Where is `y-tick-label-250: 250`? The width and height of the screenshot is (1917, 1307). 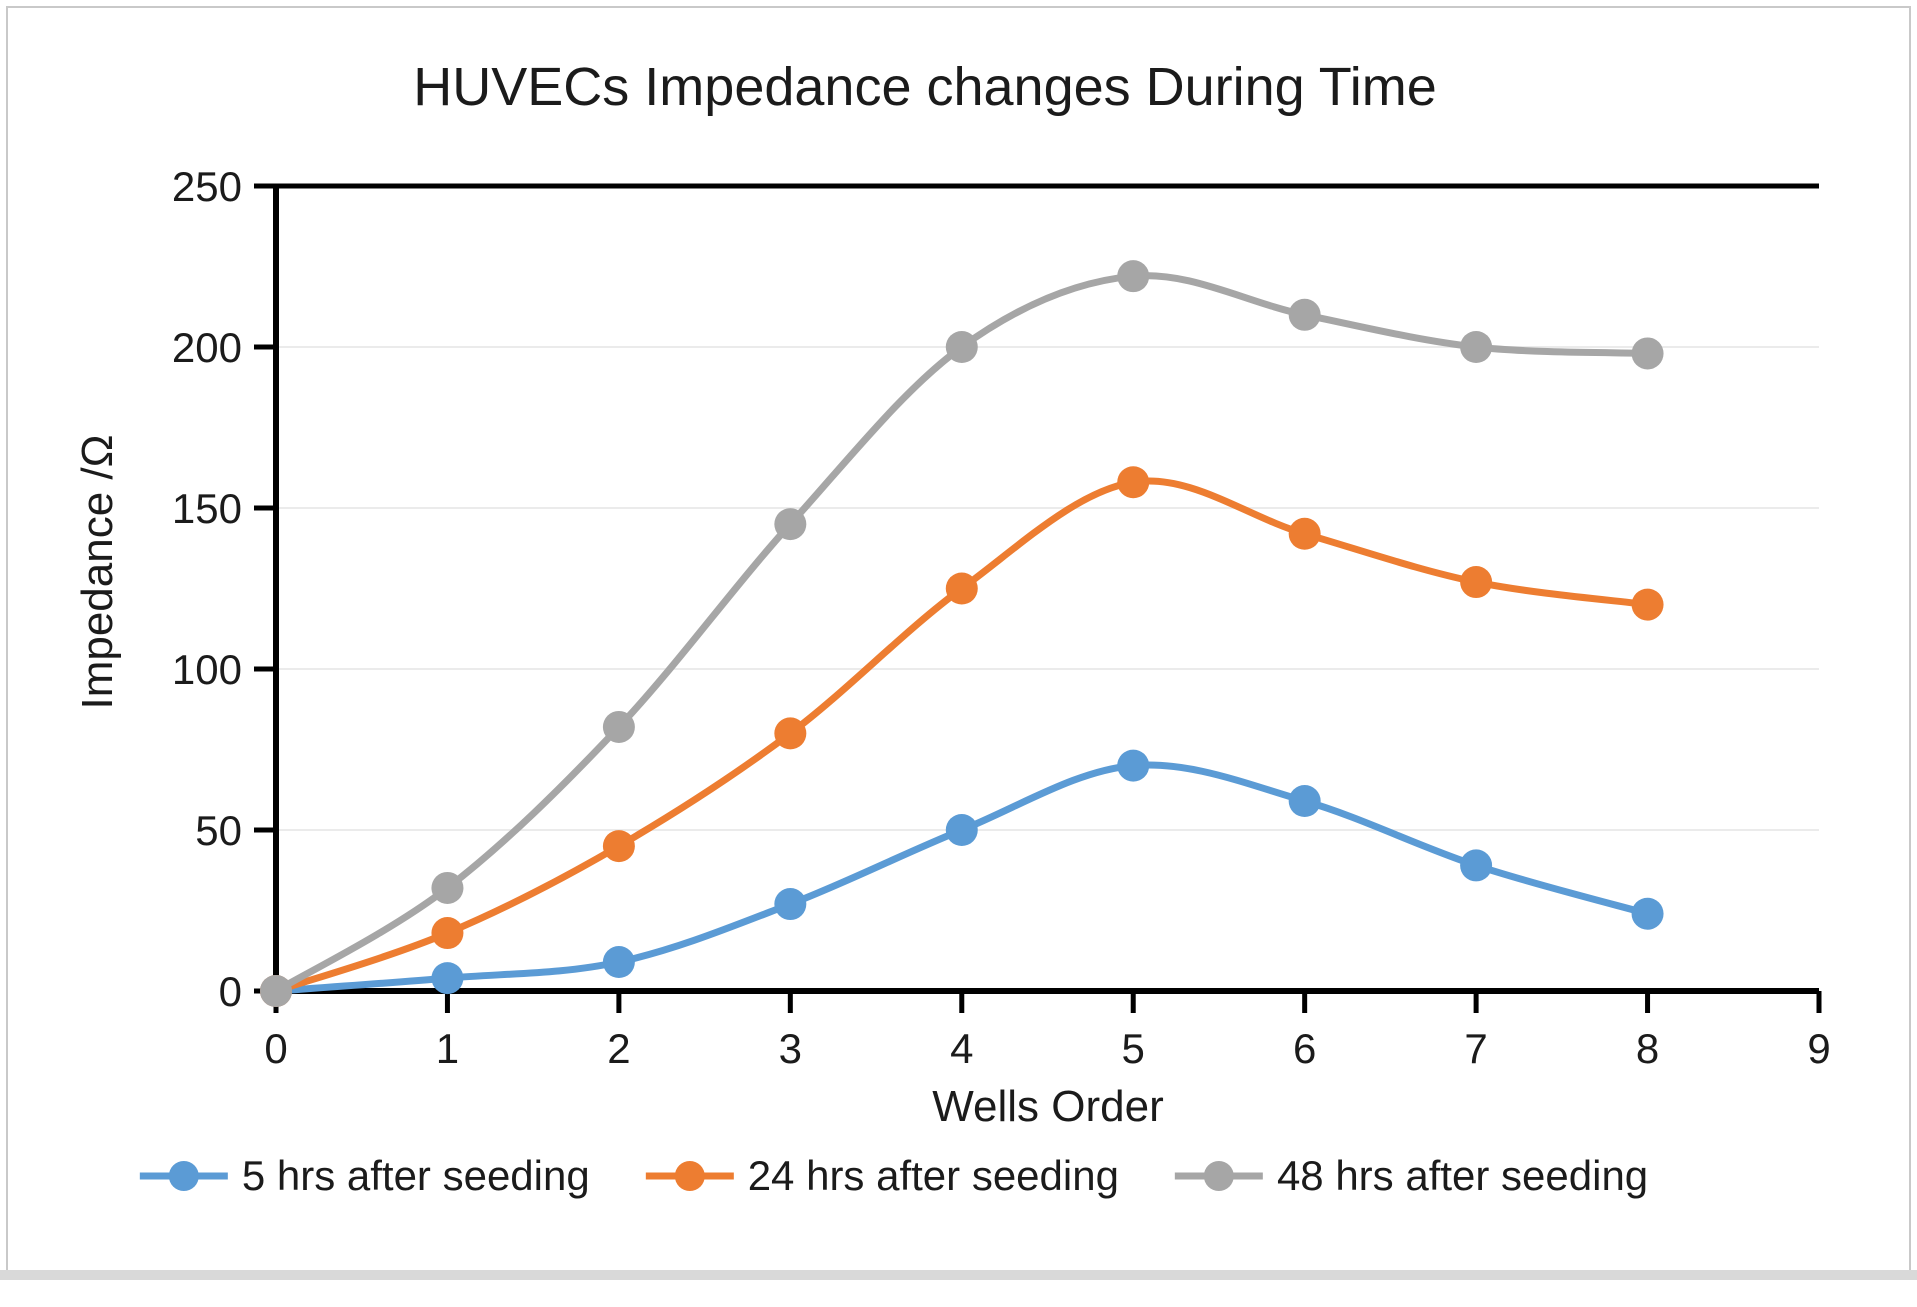 y-tick-label-250: 250 is located at coordinates (207, 186).